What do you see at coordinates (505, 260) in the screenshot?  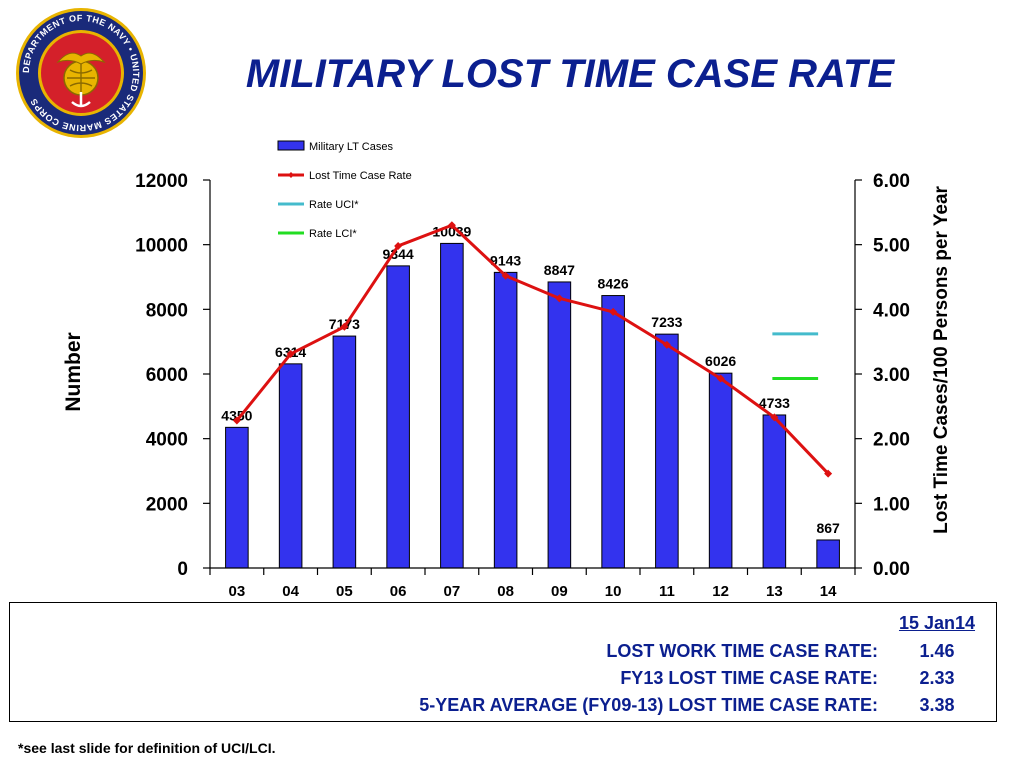 I see `bar-data-label: 9143` at bounding box center [505, 260].